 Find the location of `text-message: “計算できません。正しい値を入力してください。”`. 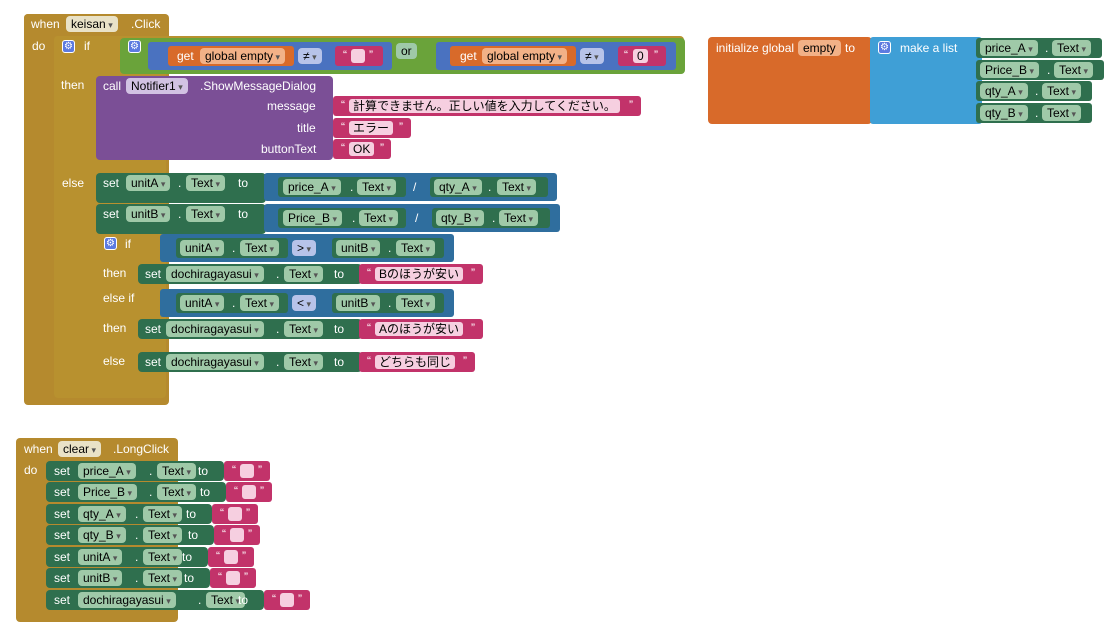

text-message: “計算できません。正しい値を入力してください。” is located at coordinates (487, 106).